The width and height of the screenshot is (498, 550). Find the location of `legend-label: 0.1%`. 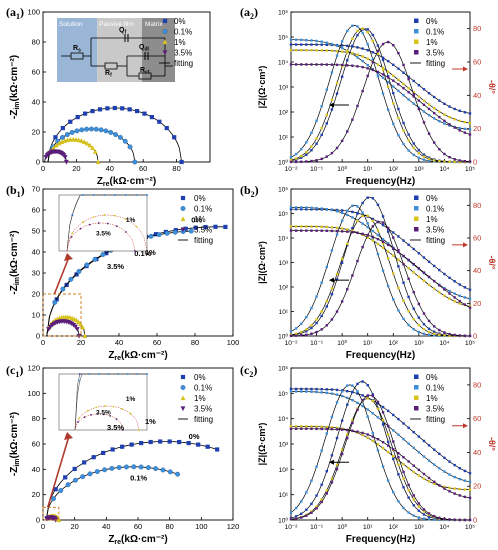

legend-label: 0.1% is located at coordinates (435, 388).